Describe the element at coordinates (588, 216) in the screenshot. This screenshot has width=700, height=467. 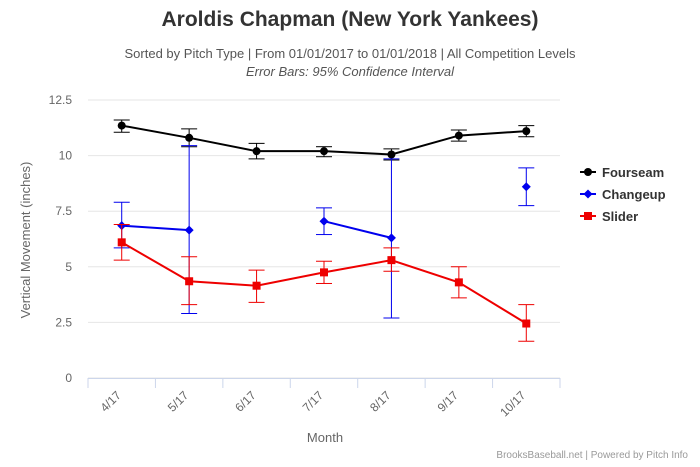
I see `legend-marker-slider` at that location.